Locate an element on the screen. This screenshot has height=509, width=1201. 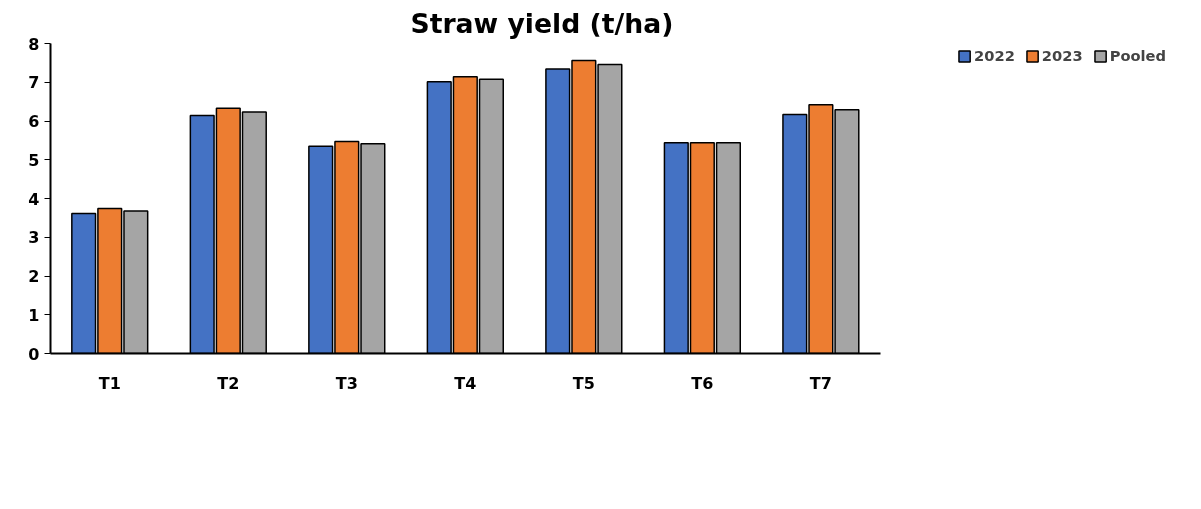
legend-label: 2022 is located at coordinates (994, 55).